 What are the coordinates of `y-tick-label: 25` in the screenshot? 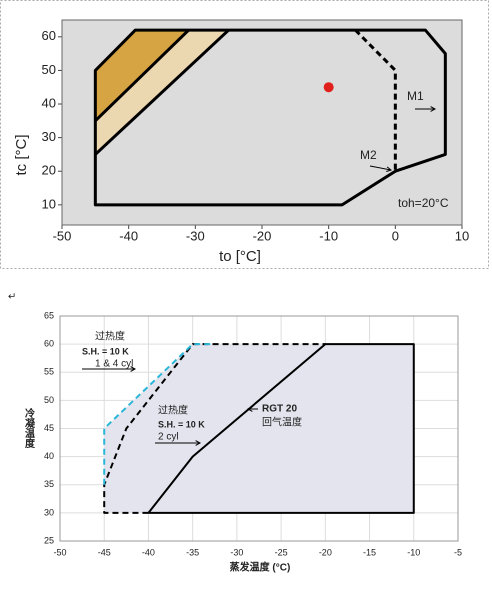 It's located at (49, 540).